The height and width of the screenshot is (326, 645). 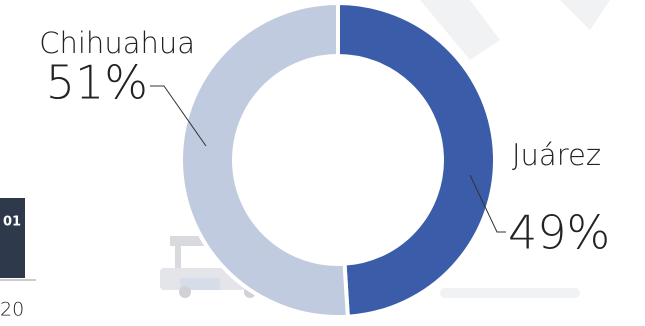 What do you see at coordinates (12, 222) in the screenshot?
I see `badge-label: 01` at bounding box center [12, 222].